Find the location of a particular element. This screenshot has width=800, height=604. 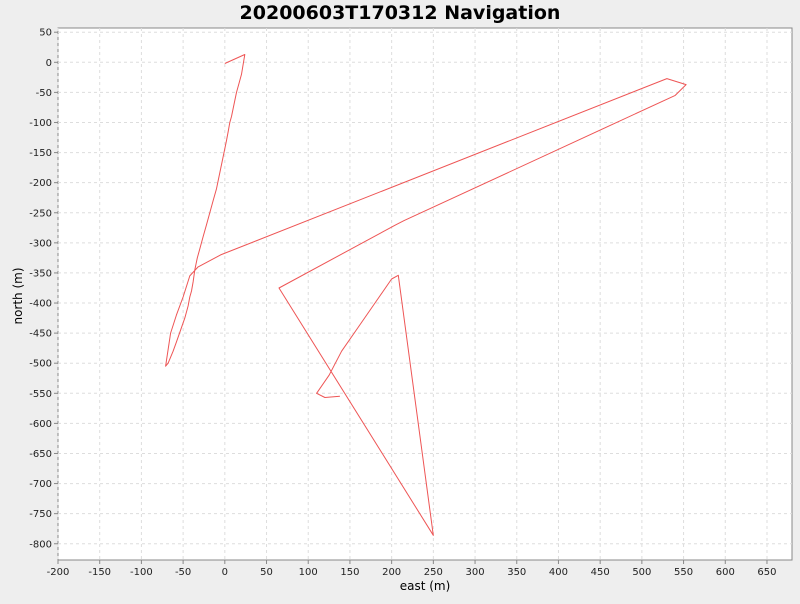

y-tick-label: -150 is located at coordinates (40, 153).